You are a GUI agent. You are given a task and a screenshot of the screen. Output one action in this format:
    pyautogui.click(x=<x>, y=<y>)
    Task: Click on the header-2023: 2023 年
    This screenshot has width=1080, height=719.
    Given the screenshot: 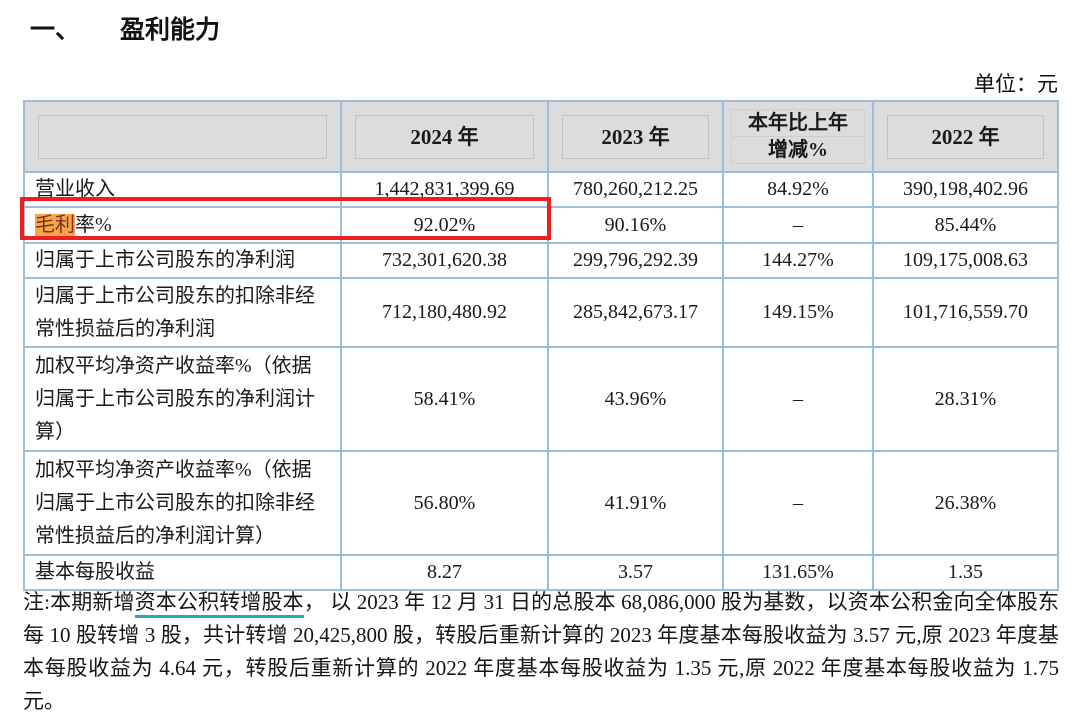 What is the action you would take?
    pyautogui.click(x=635, y=136)
    